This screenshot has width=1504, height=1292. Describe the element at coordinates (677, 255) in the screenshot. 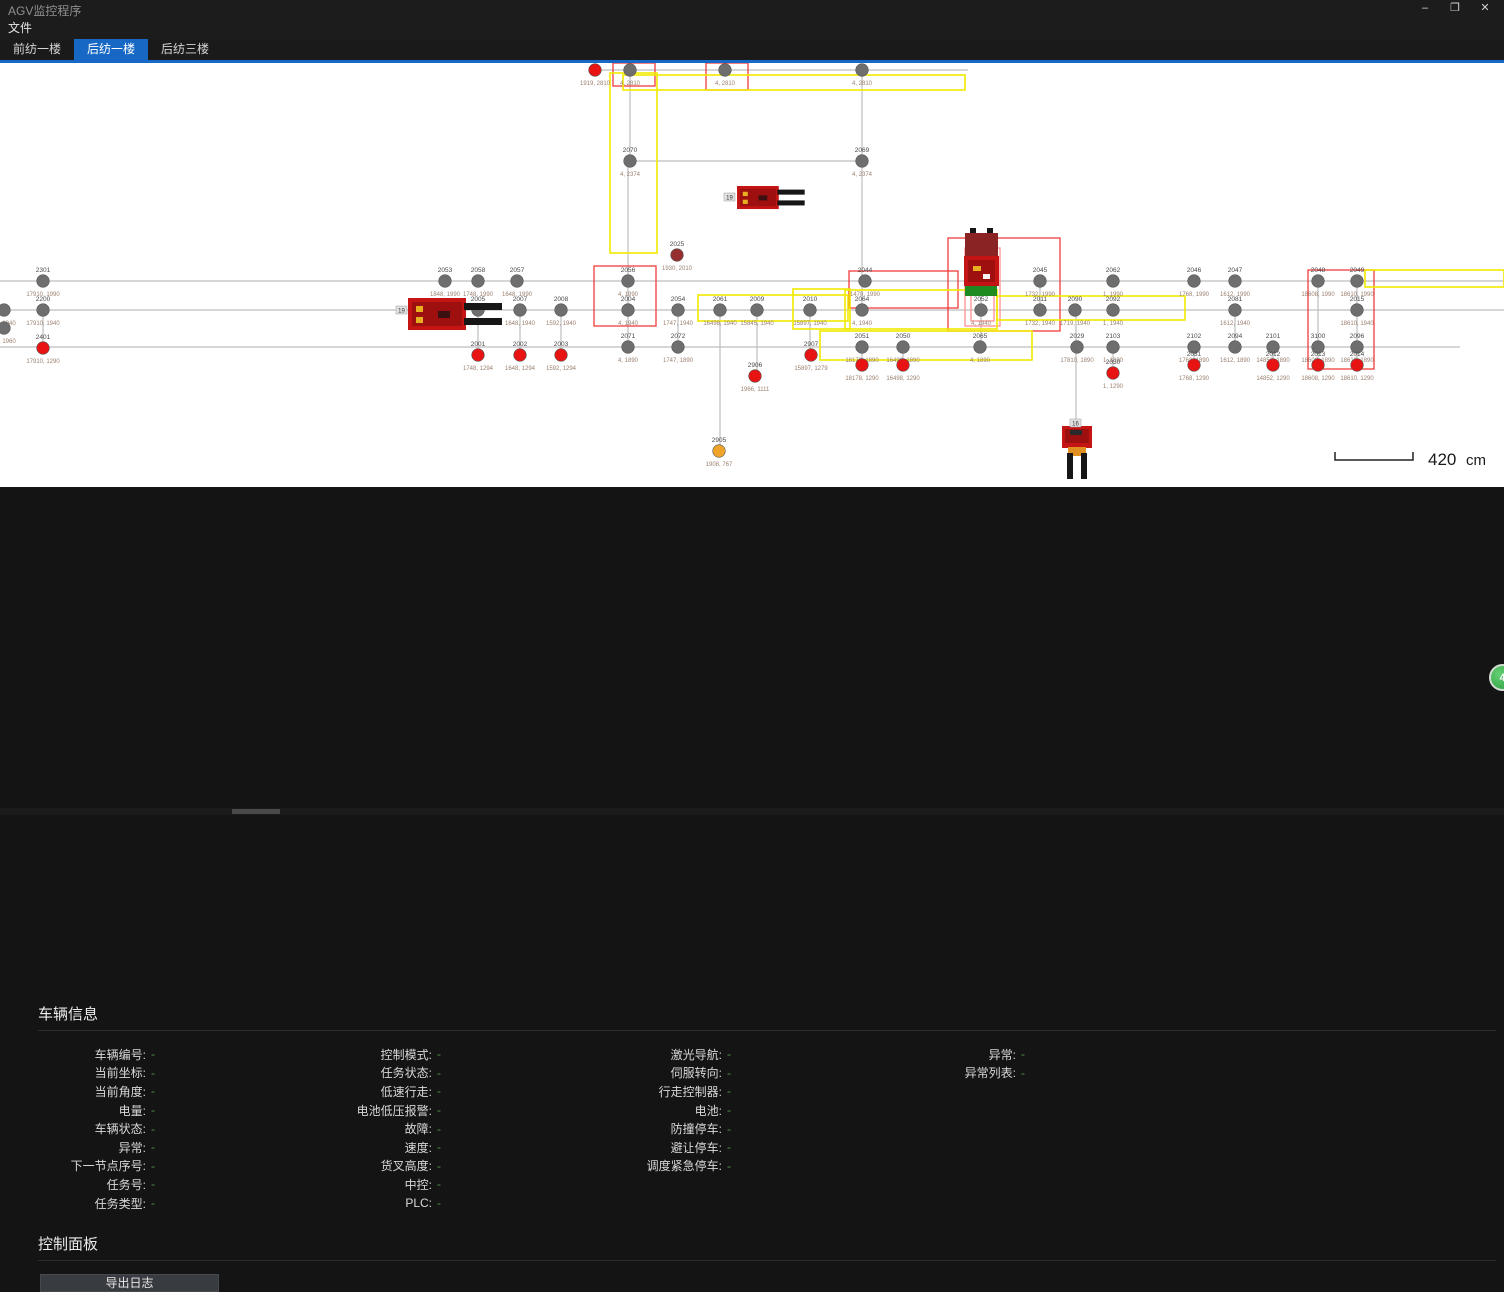

I see `map-node-darkred` at that location.